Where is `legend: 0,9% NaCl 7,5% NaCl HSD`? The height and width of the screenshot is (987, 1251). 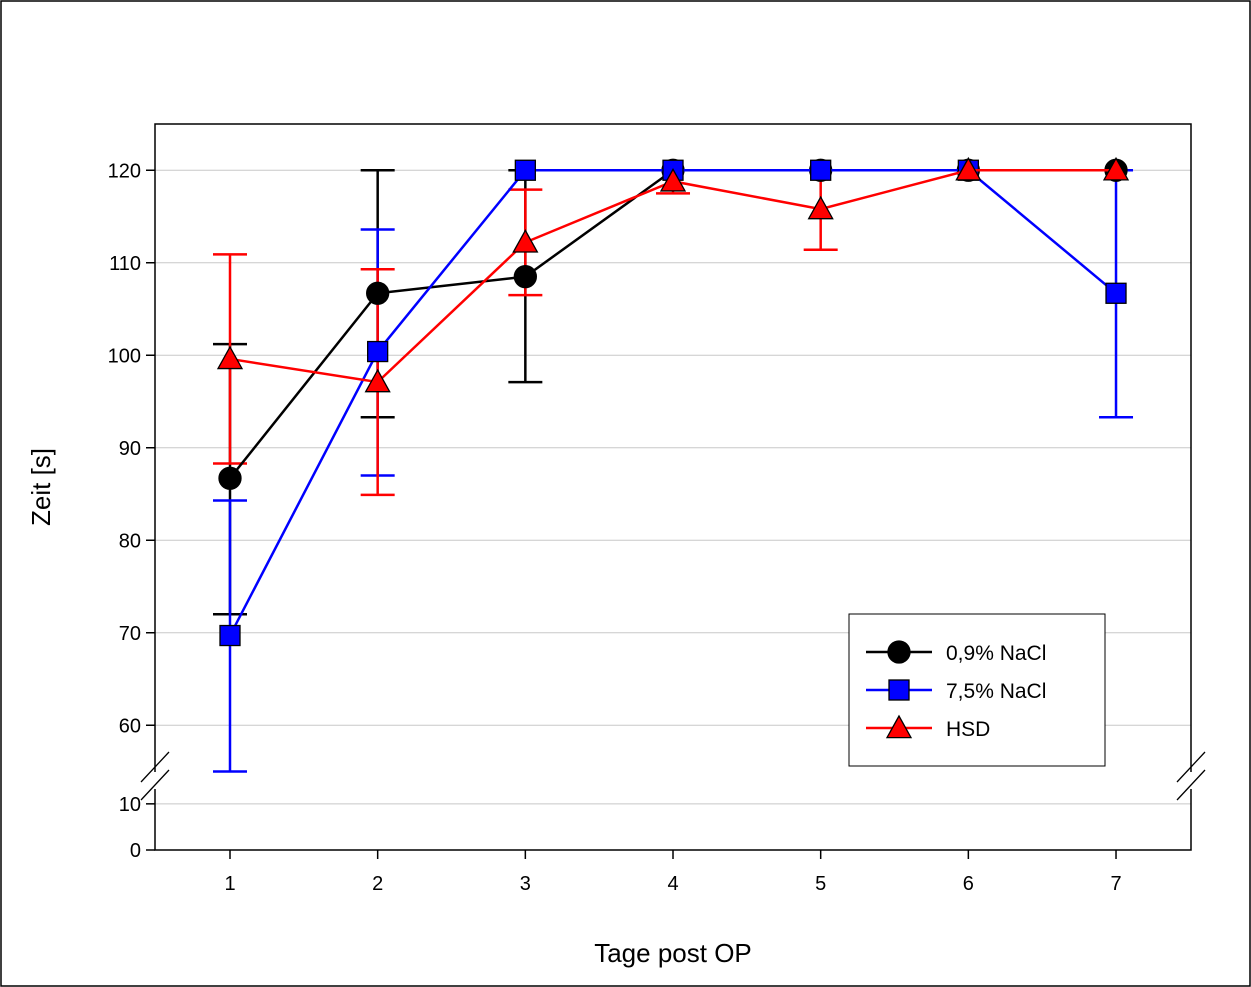
legend: 0,9% NaCl 7,5% NaCl HSD is located at coordinates (977, 690).